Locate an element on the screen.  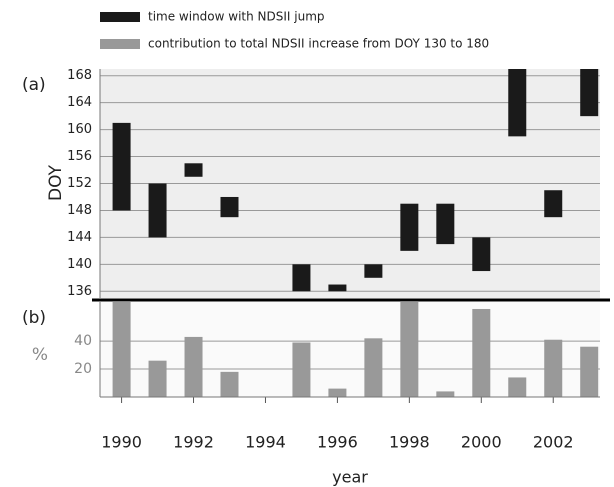
y-tick-label: 156 is located at coordinates (79, 156).